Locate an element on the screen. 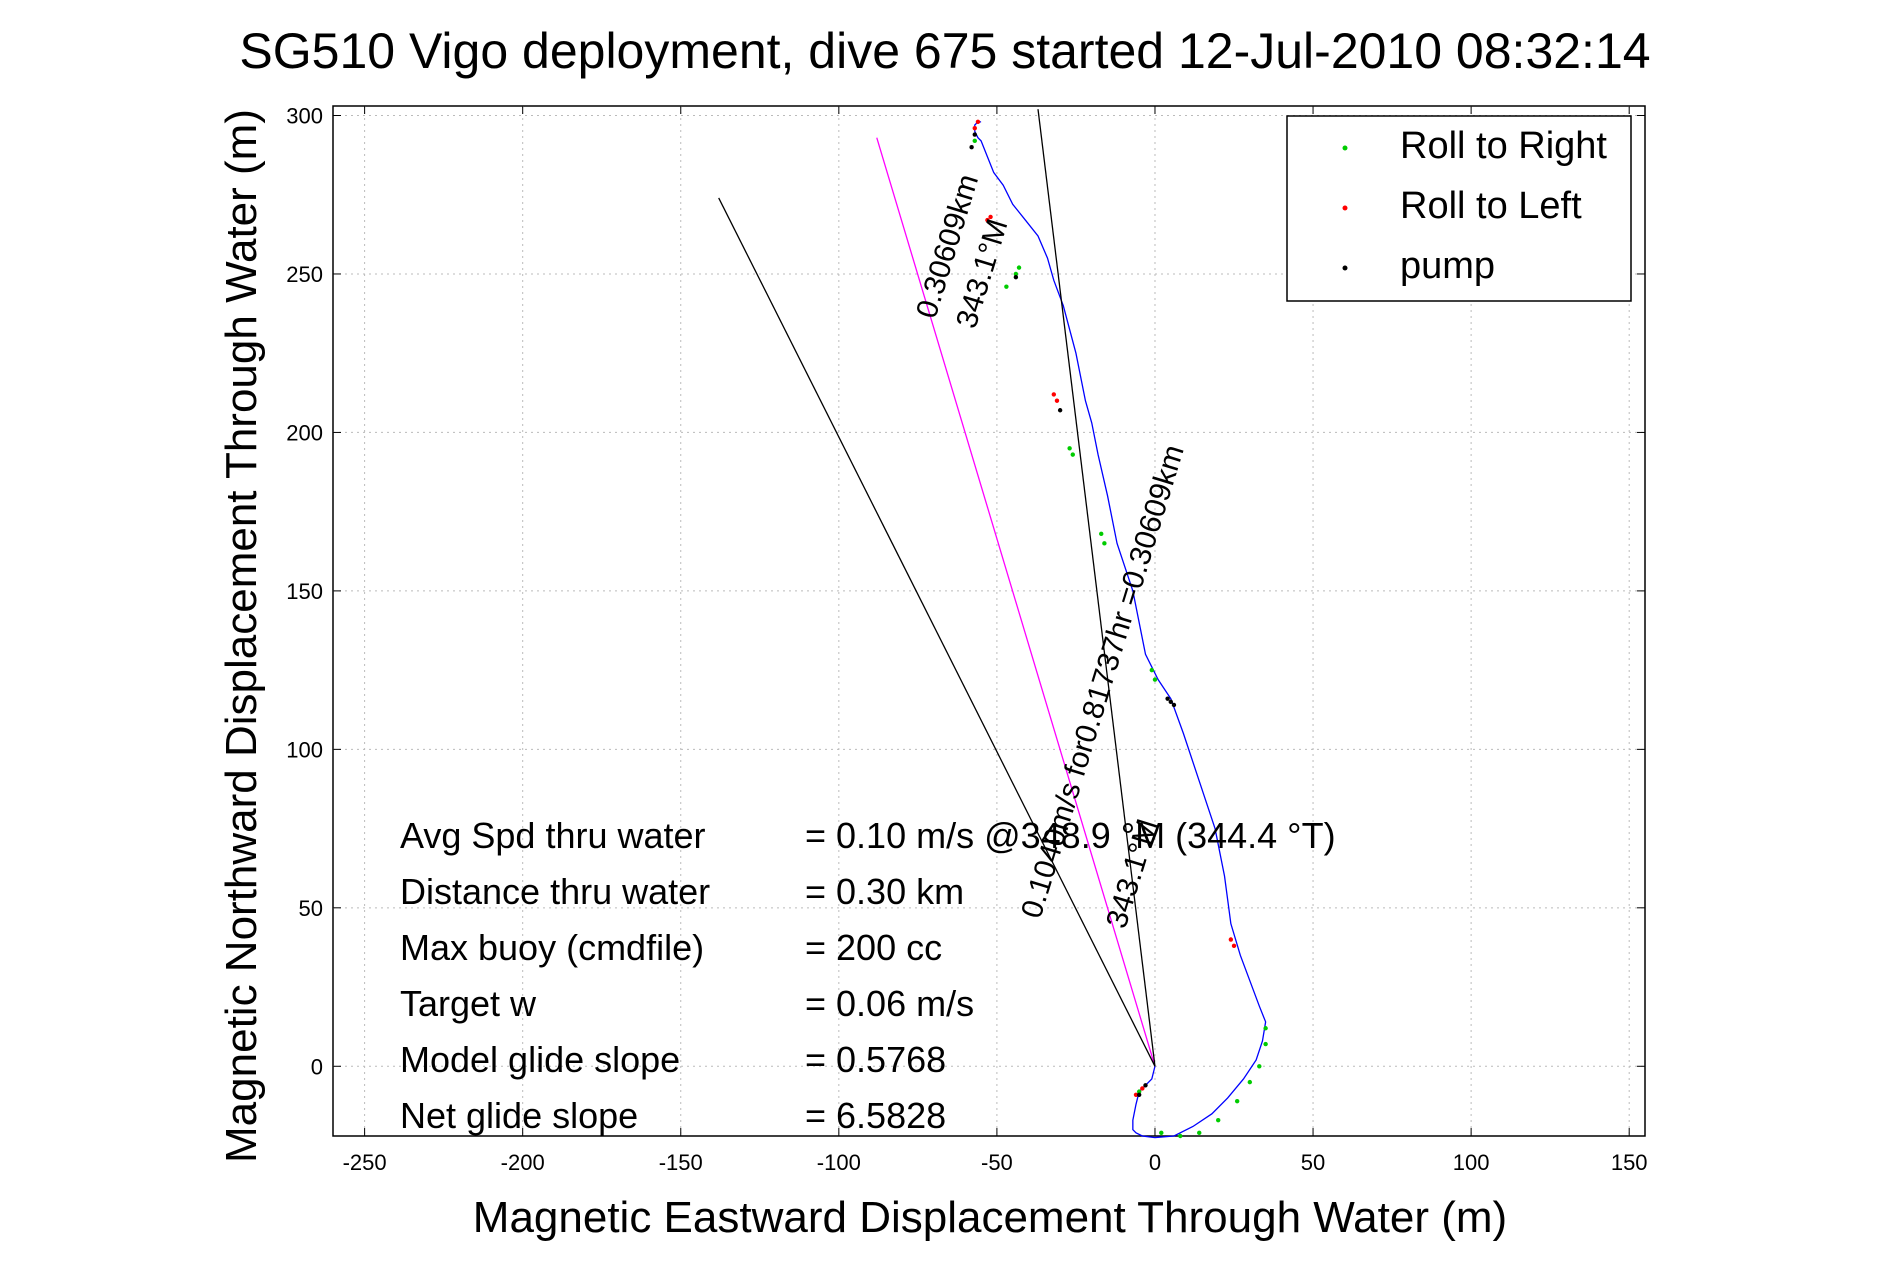  marker-layer is located at coordinates (1118, 629).